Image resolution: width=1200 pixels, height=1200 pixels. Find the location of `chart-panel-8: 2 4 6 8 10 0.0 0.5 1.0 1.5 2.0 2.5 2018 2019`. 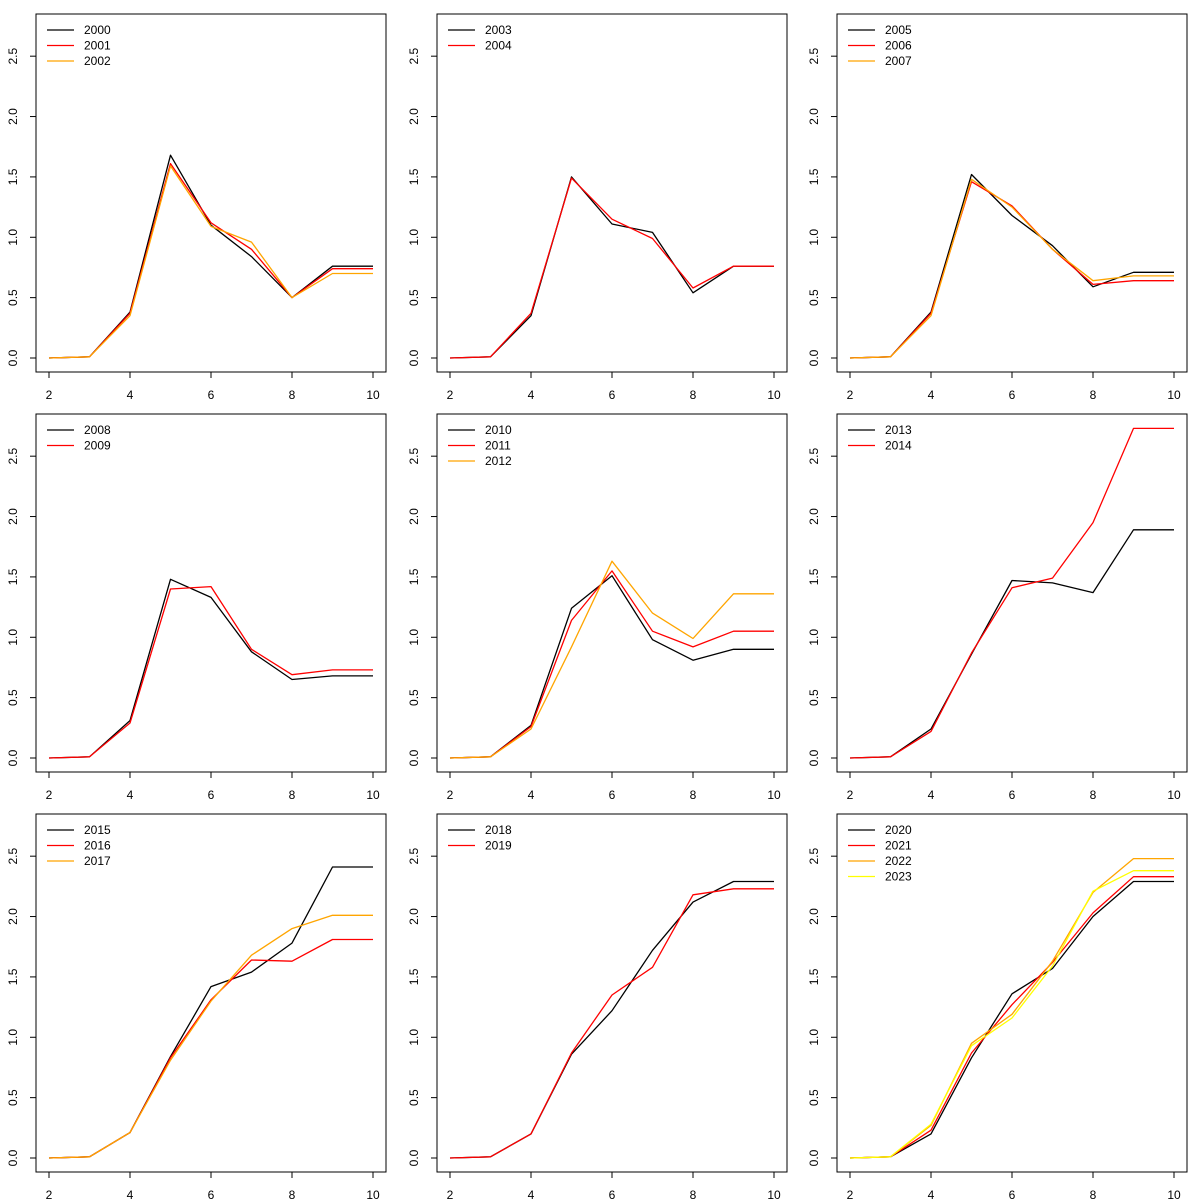

chart-panel-8: 2 4 6 8 10 0.0 0.5 1.0 1.5 2.0 2.5 2018 2019 is located at coordinates (597, 1006).